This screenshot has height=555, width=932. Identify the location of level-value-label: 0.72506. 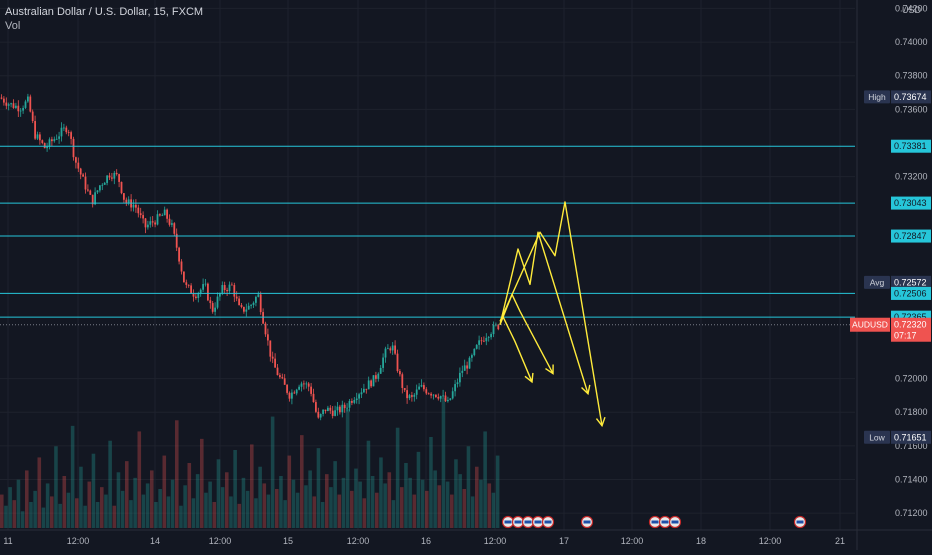
(910, 293).